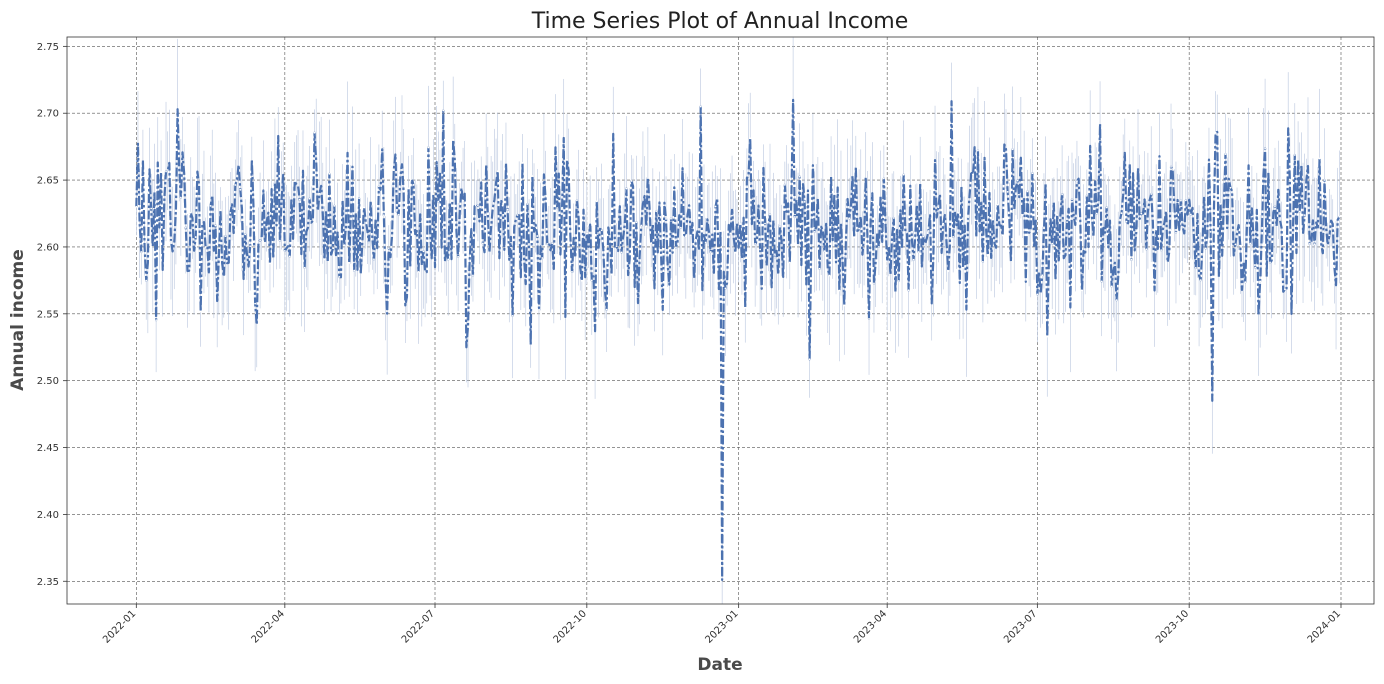 This screenshot has width=1384, height=684. Describe the element at coordinates (48, 114) in the screenshot. I see `y-tick-label: 2.70` at that location.